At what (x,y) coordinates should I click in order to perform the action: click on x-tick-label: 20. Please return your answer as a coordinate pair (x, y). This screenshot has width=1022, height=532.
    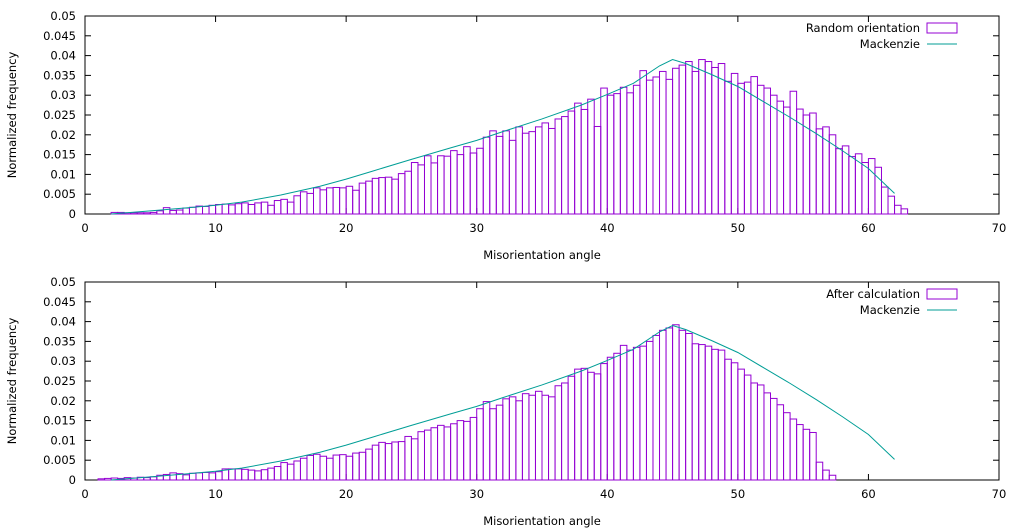
    Looking at the image, I should click on (346, 494).